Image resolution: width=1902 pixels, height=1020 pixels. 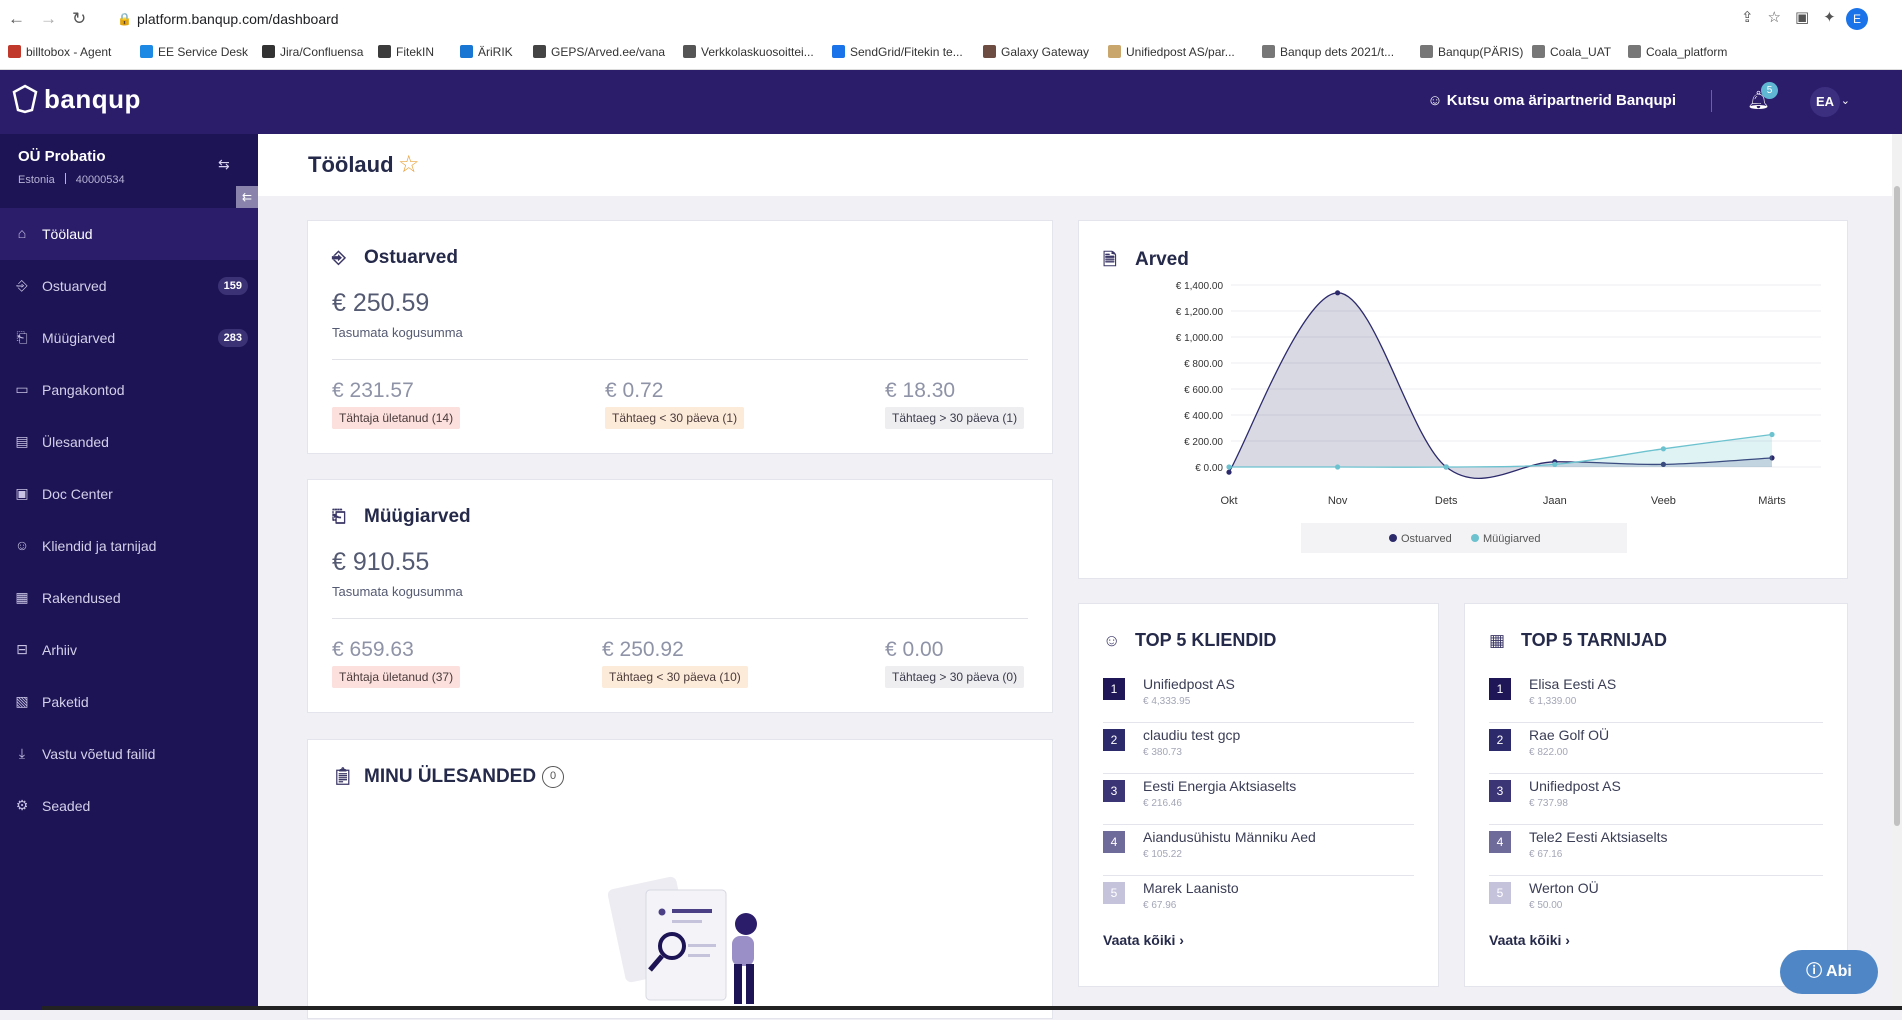 I want to click on rank-badge: 5, so click(x=1114, y=893).